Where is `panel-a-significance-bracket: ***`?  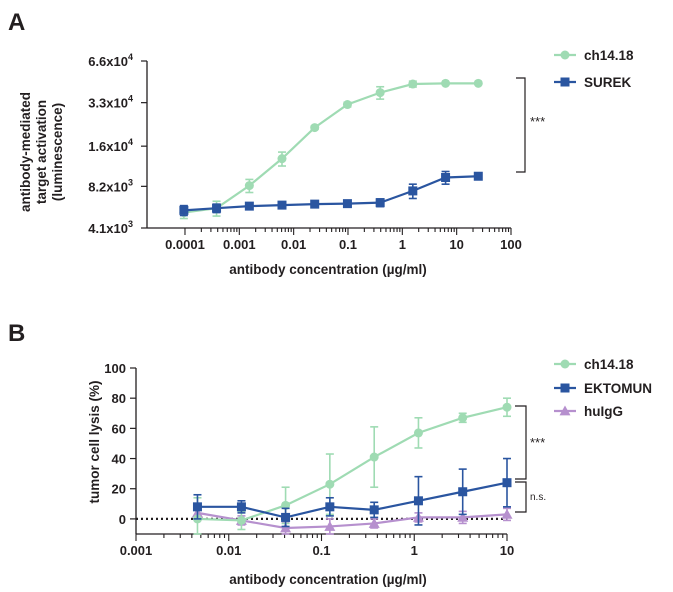 panel-a-significance-bracket: *** is located at coordinates (530, 125).